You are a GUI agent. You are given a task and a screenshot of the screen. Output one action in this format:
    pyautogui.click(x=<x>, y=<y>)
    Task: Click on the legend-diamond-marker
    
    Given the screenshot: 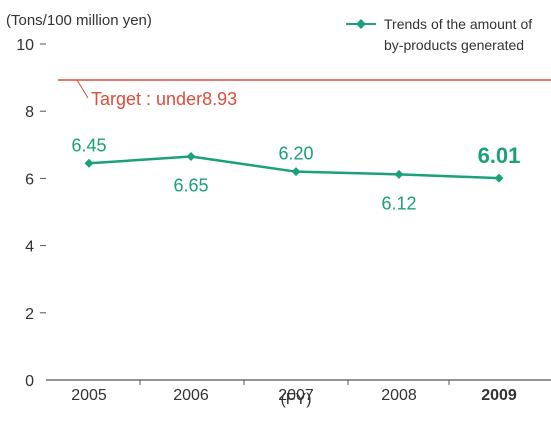 What is the action you would take?
    pyautogui.click(x=361, y=24)
    